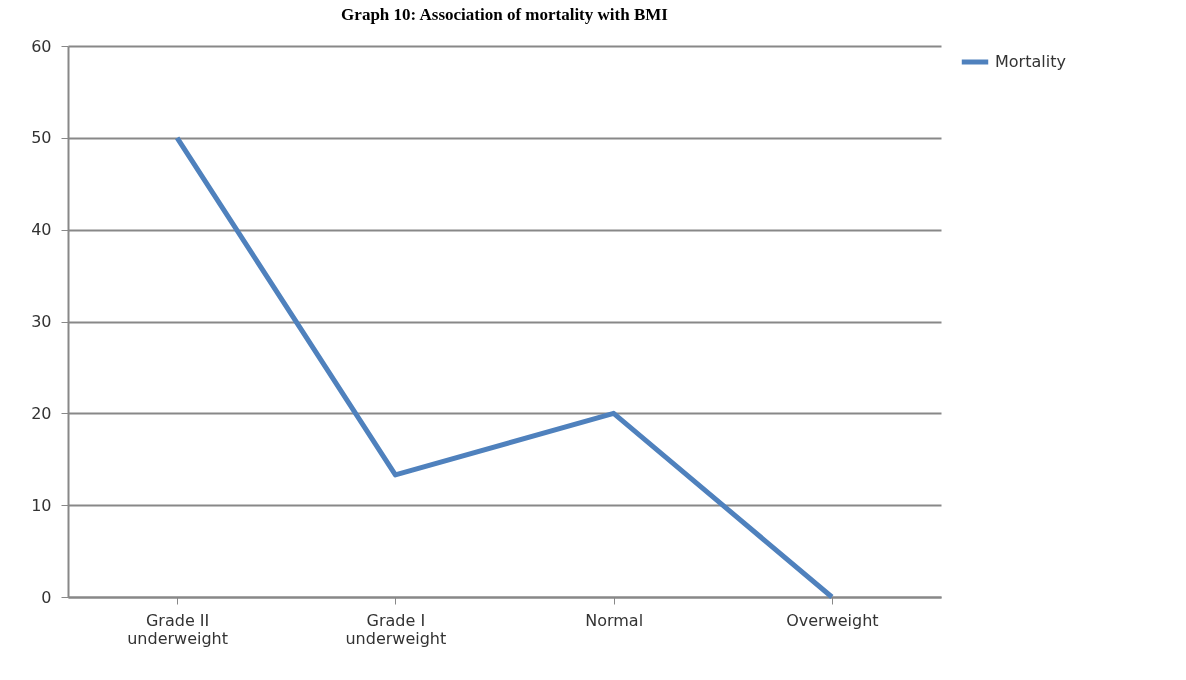 This screenshot has height=680, width=1186. I want to click on y-tick-label: 50, so click(41, 138).